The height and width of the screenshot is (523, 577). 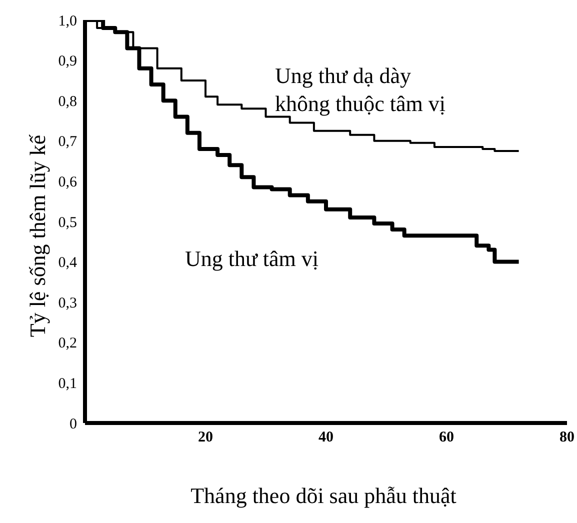 What do you see at coordinates (68, 263) in the screenshot?
I see `y-tick-label: 0,4` at bounding box center [68, 263].